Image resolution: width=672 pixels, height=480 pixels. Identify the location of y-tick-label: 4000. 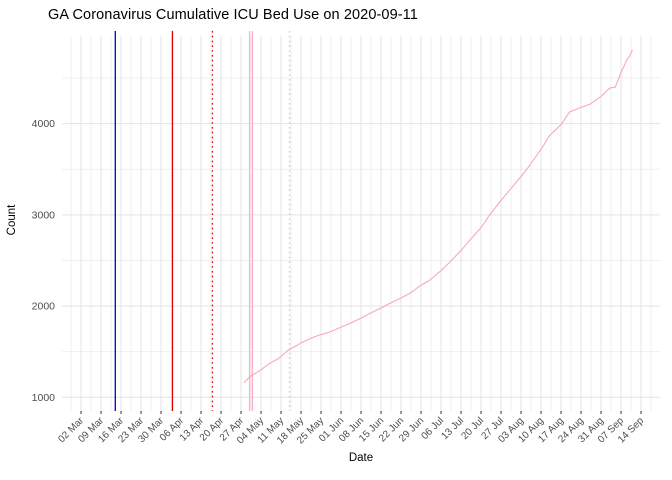
(44, 124).